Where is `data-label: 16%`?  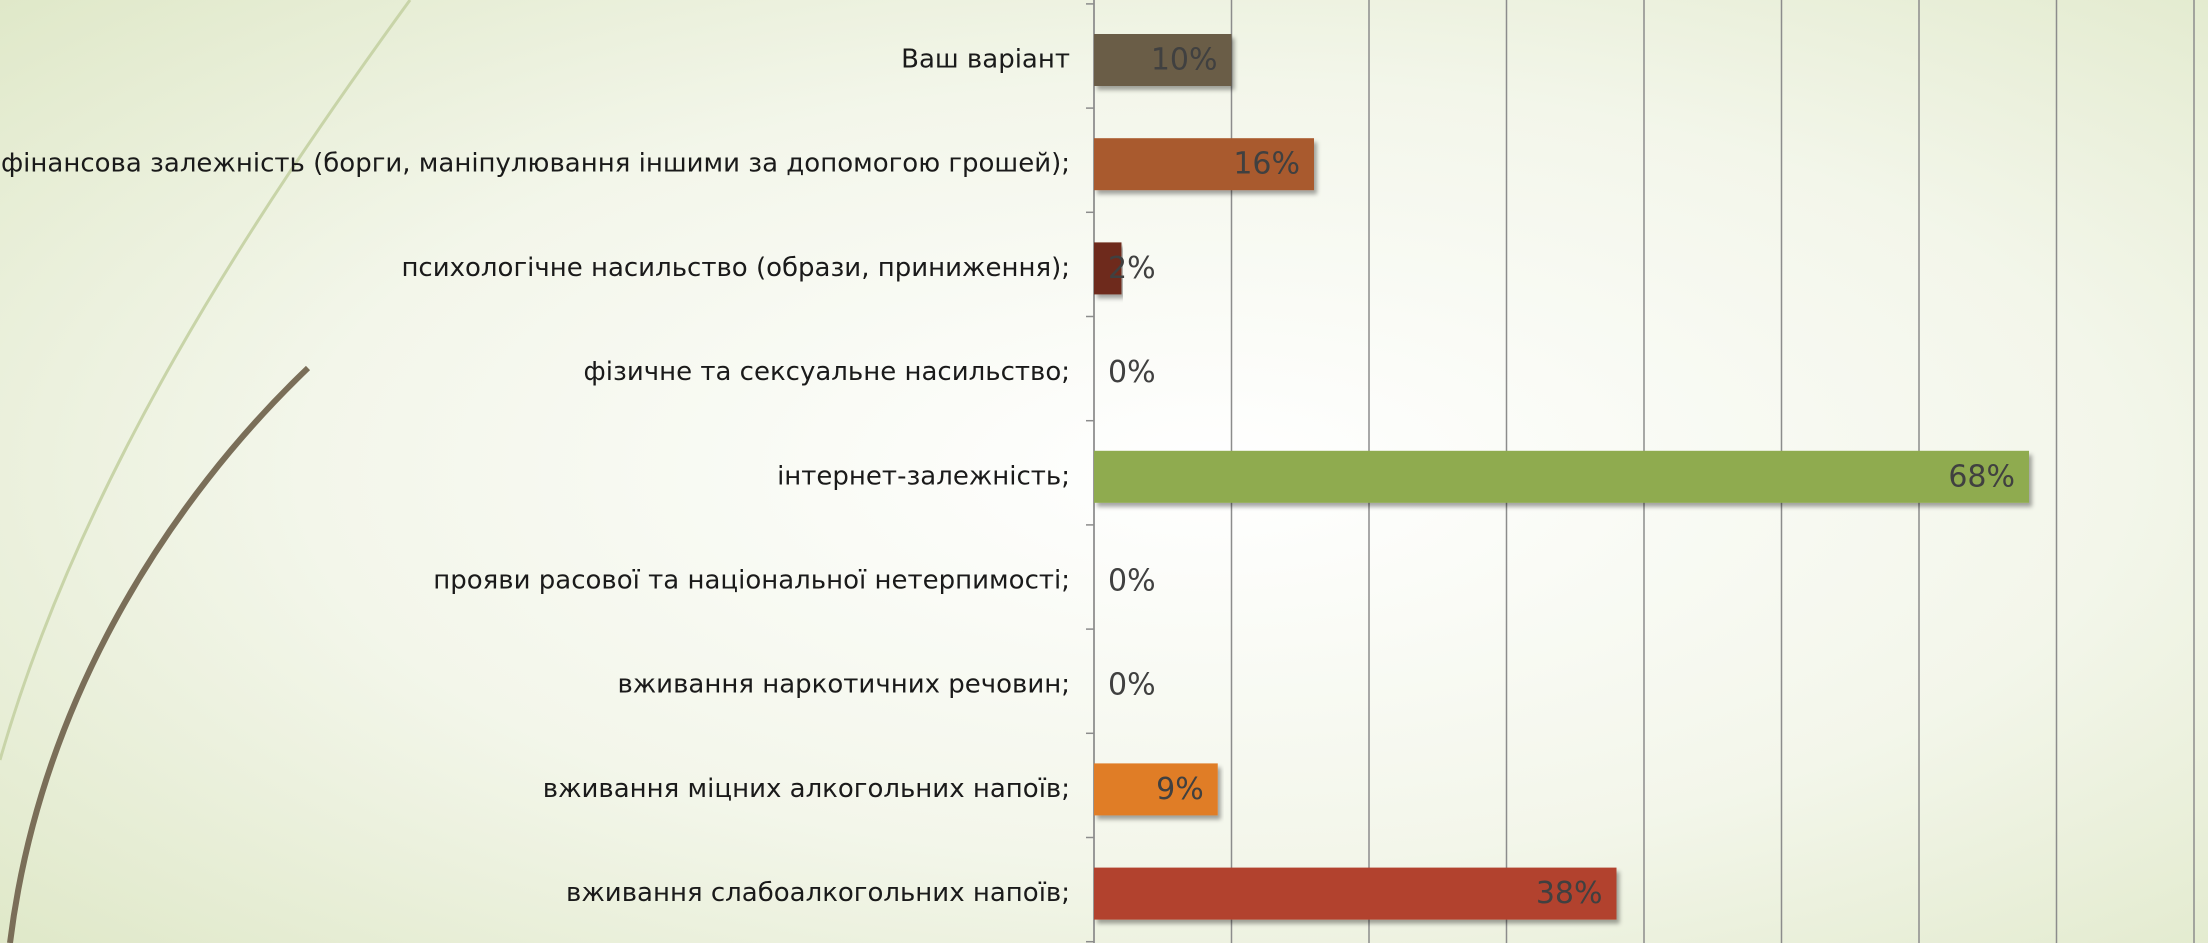
data-label: 16% is located at coordinates (1266, 164).